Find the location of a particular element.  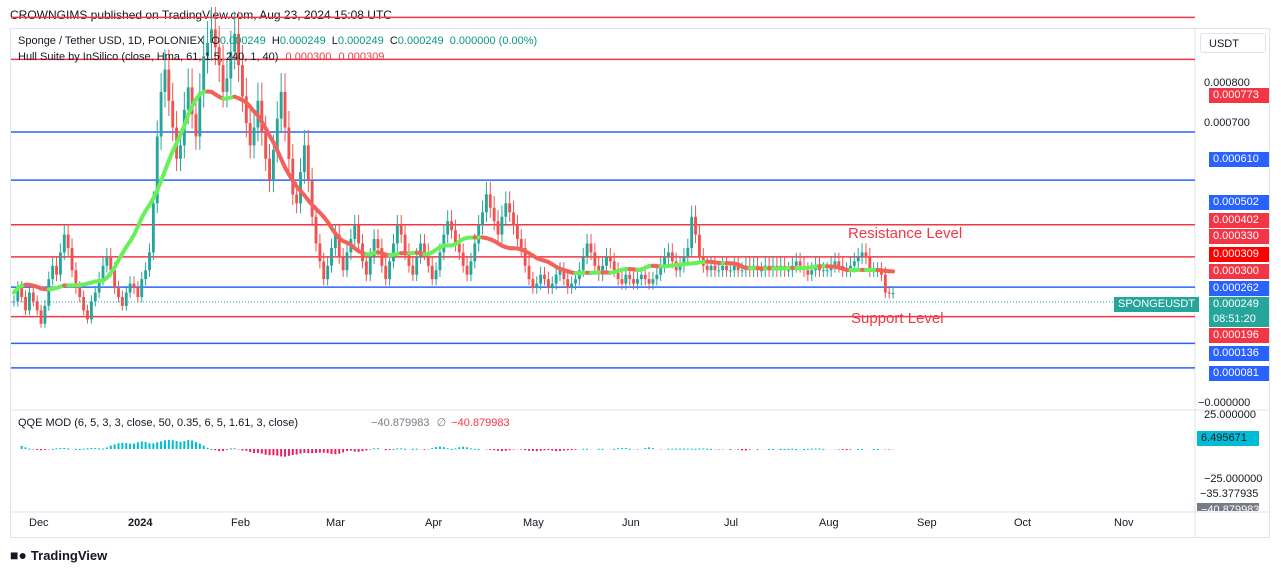

time-tick: Oct is located at coordinates (1023, 523).